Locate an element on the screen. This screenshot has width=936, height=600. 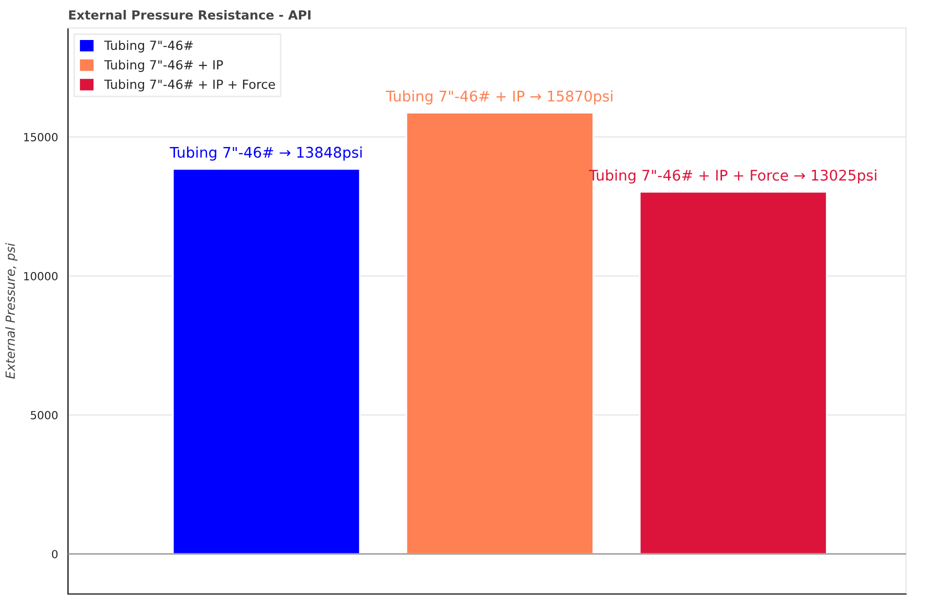
data-label: Tubing 7"-46# → 13848psi is located at coordinates (266, 153).